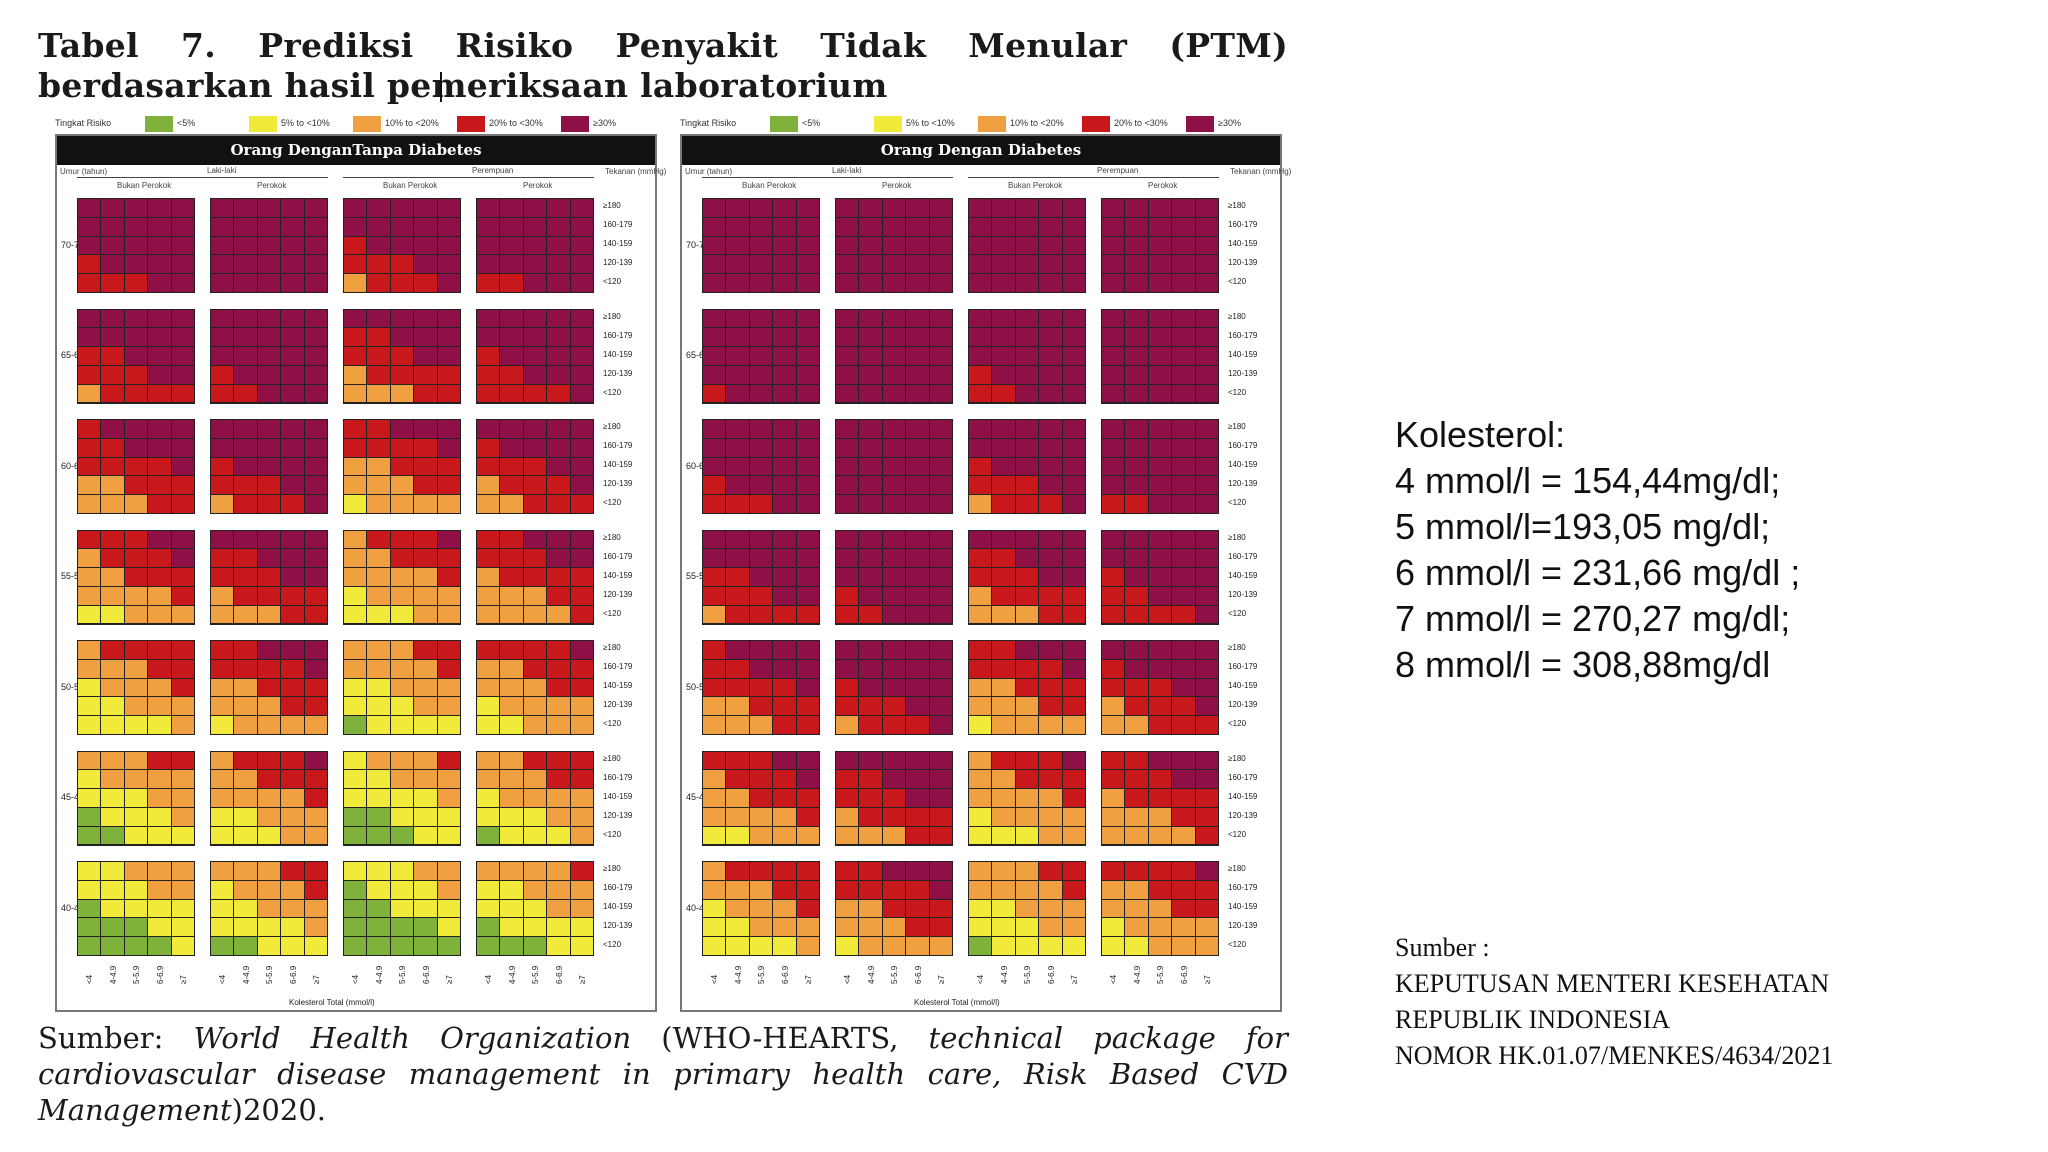 The image size is (2048, 1152). What do you see at coordinates (698, 907) in the screenshot?
I see `age-group-label: 40-44` at bounding box center [698, 907].